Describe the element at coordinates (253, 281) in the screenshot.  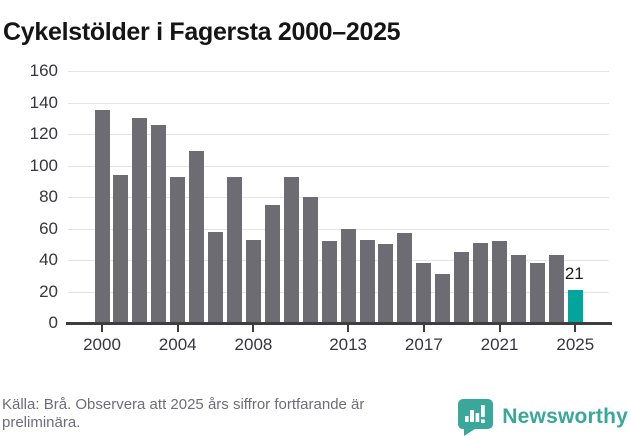
I see `bar-2008` at that location.